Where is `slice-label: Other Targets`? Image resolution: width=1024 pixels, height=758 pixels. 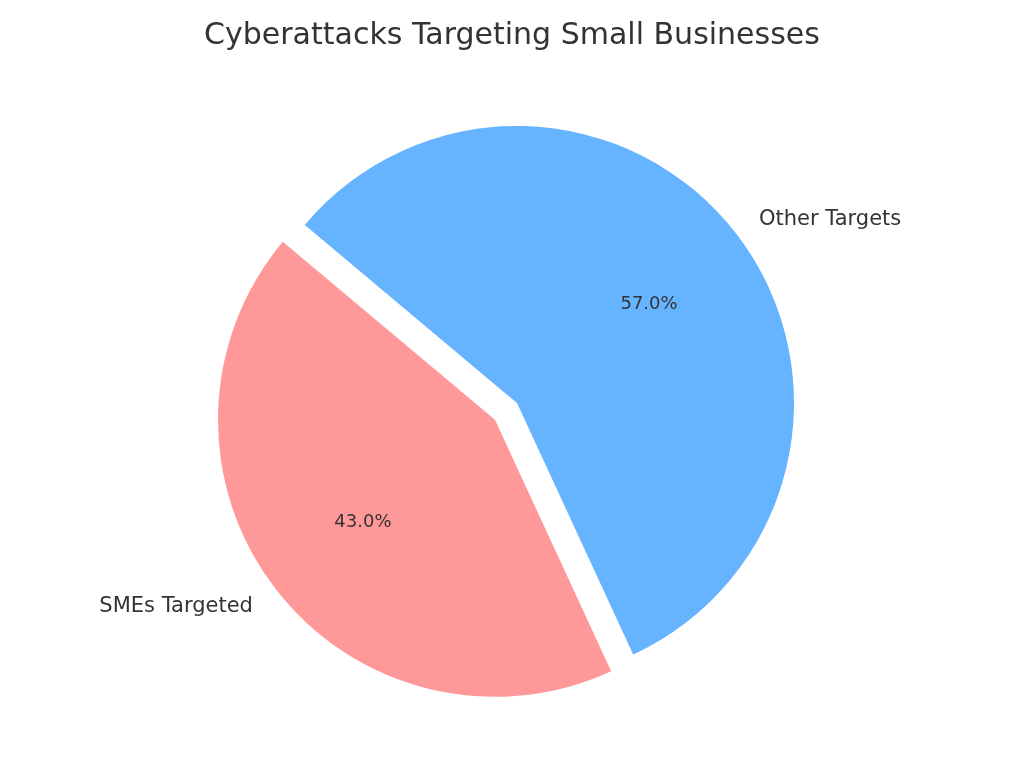
slice-label: Other Targets is located at coordinates (830, 217).